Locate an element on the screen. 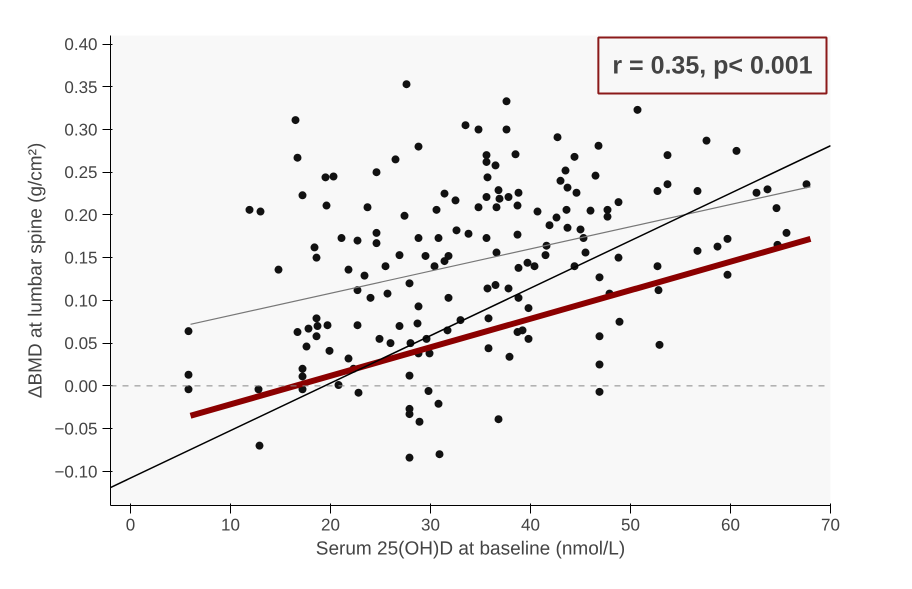  x-tick-label: 10 is located at coordinates (230, 525).